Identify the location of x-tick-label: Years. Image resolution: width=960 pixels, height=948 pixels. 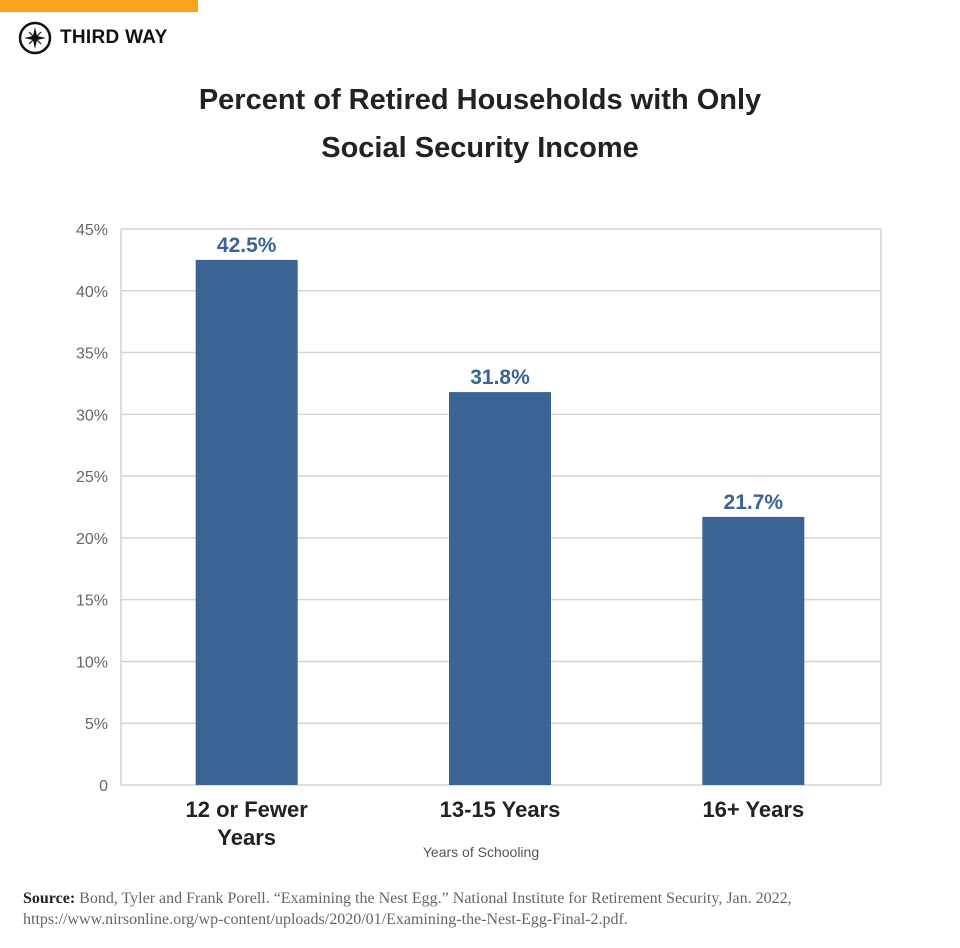
(246, 837).